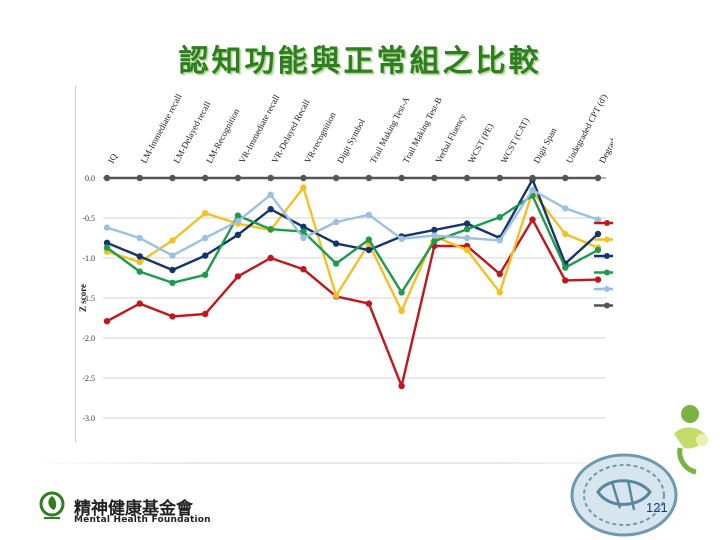 This screenshot has height=540, width=720. What do you see at coordinates (360, 61) in the screenshot?
I see `slide-title: 認知功能與正常組之比較` at bounding box center [360, 61].